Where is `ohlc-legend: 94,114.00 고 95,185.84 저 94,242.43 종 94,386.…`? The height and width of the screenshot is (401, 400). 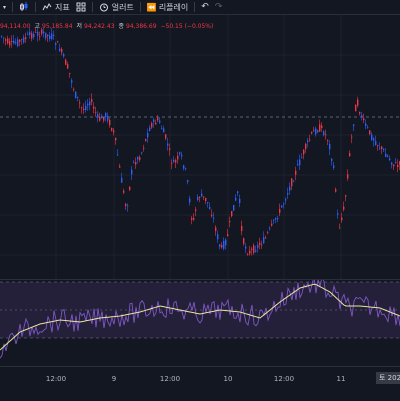
ohlc-legend: 94,114.00 고 95,185.84 저 94,242.43 종 94,386.… is located at coordinates (107, 25).